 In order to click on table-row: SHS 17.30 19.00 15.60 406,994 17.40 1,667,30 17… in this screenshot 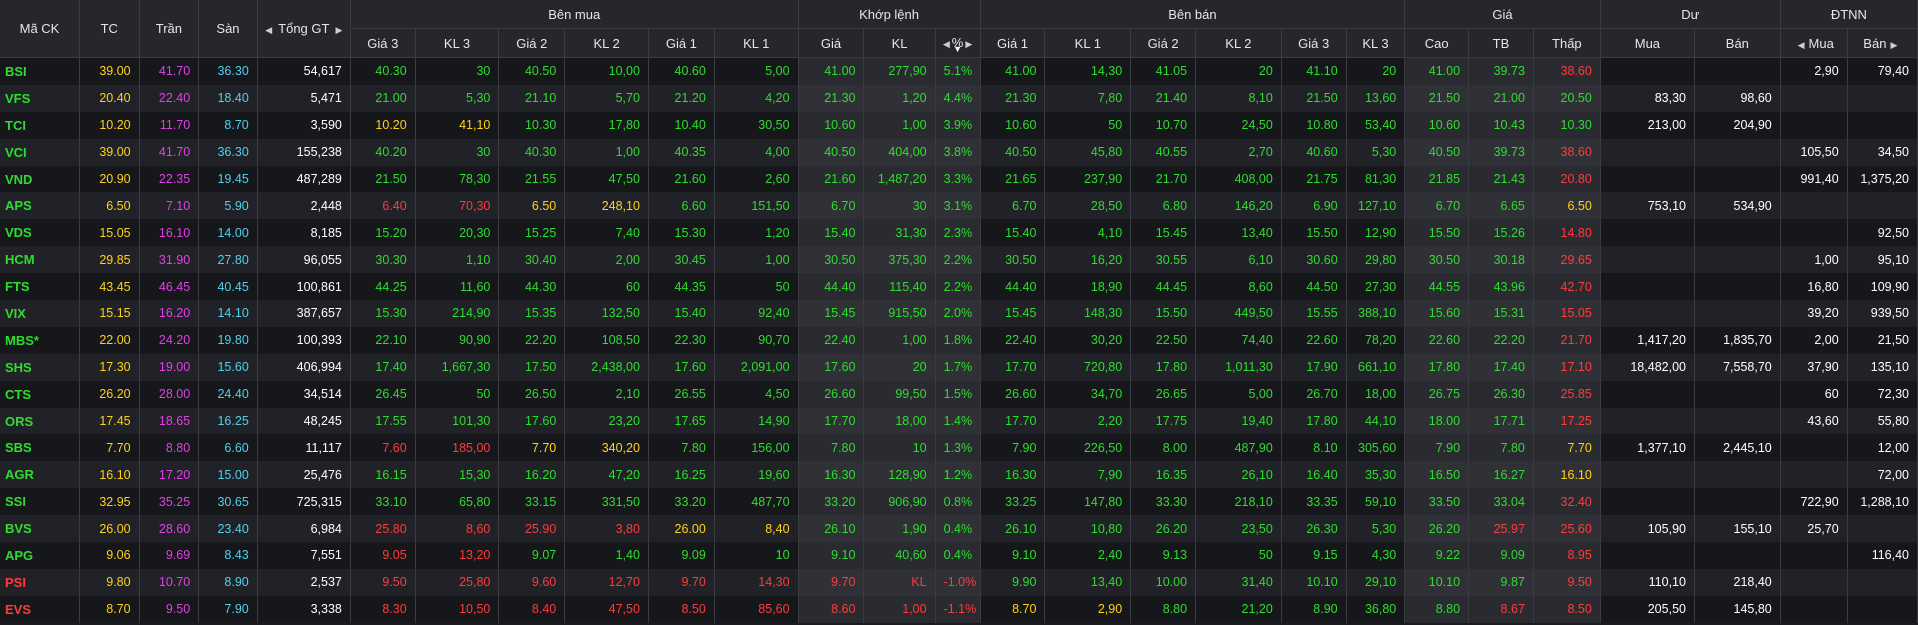, I will do `click(959, 367)`.